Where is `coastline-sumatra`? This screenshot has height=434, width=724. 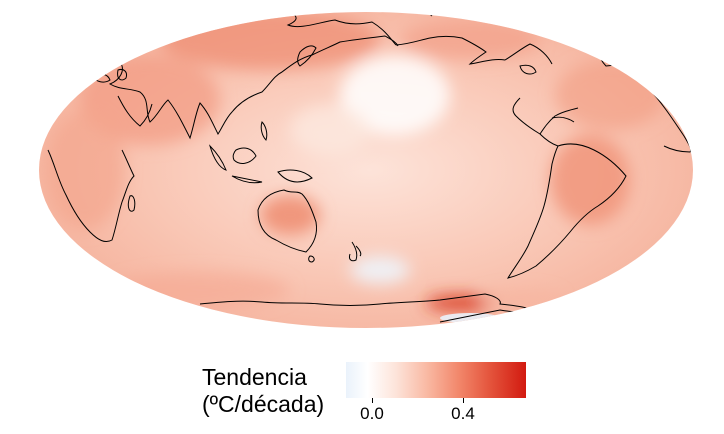
coastline-sumatra is located at coordinates (217, 157).